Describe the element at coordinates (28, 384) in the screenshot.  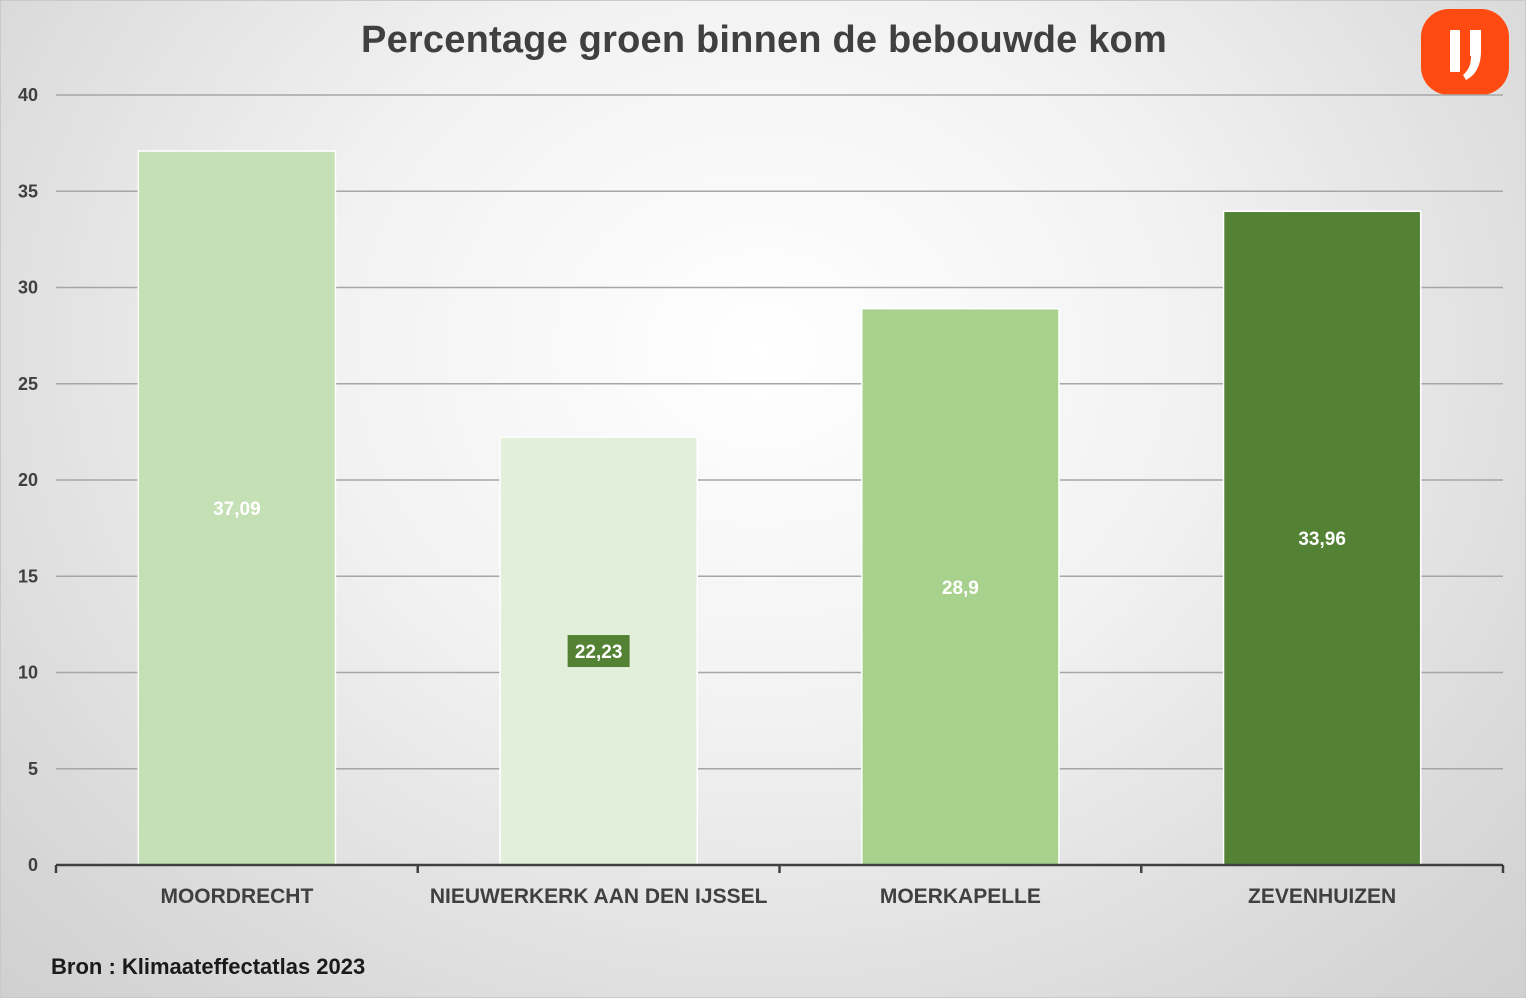
I see `y-tick-label: 25` at that location.